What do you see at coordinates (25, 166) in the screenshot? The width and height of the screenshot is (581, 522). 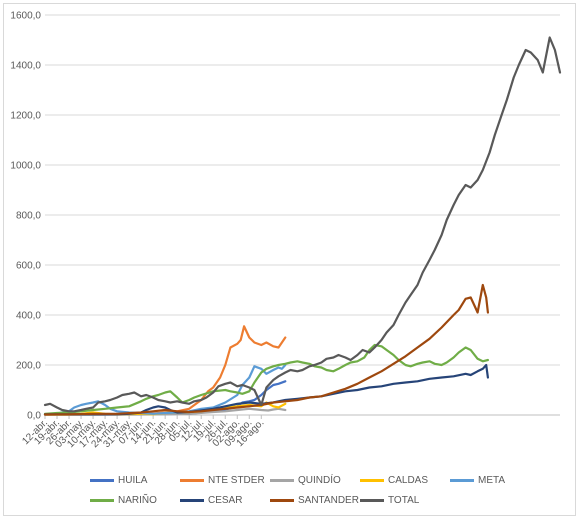 I see `y-tick-label: 1000,0` at bounding box center [25, 166].